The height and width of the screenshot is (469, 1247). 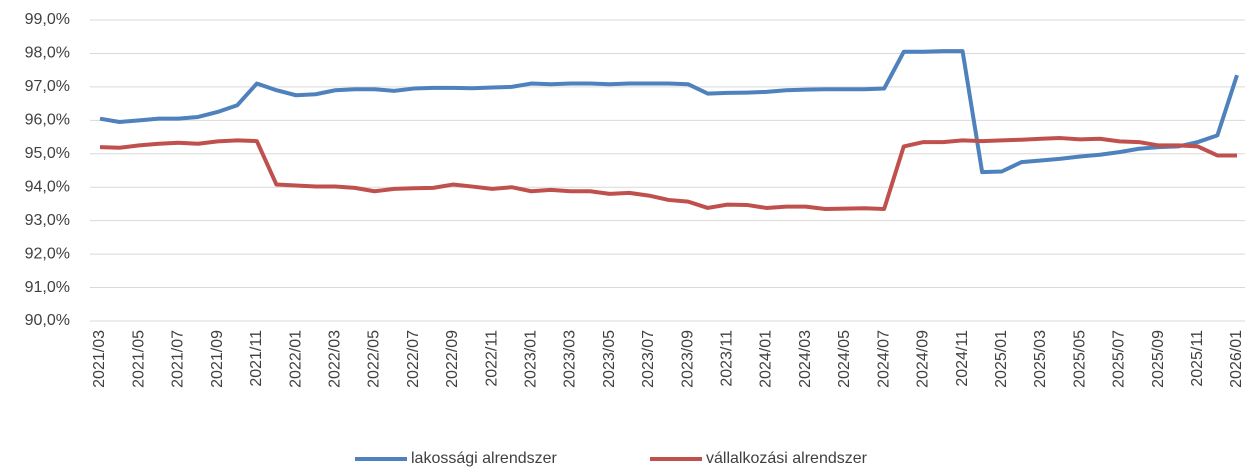 What do you see at coordinates (178, 359) in the screenshot?
I see `x-tick-label: 2021/07` at bounding box center [178, 359].